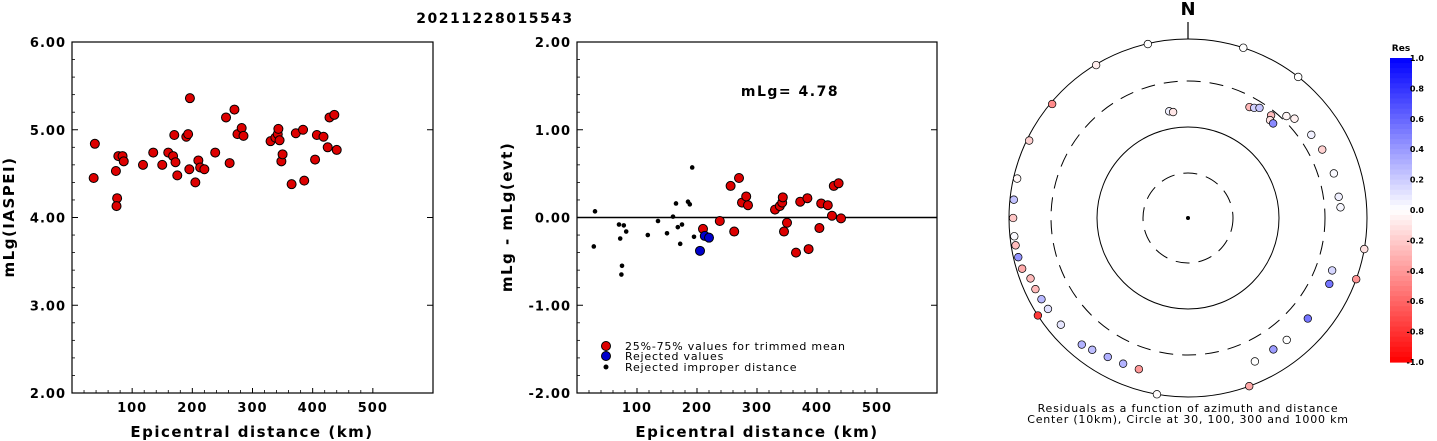 The height and width of the screenshot is (441, 1437). What do you see at coordinates (1187, 10) in the screenshot?
I see `north-label: N` at bounding box center [1187, 10].